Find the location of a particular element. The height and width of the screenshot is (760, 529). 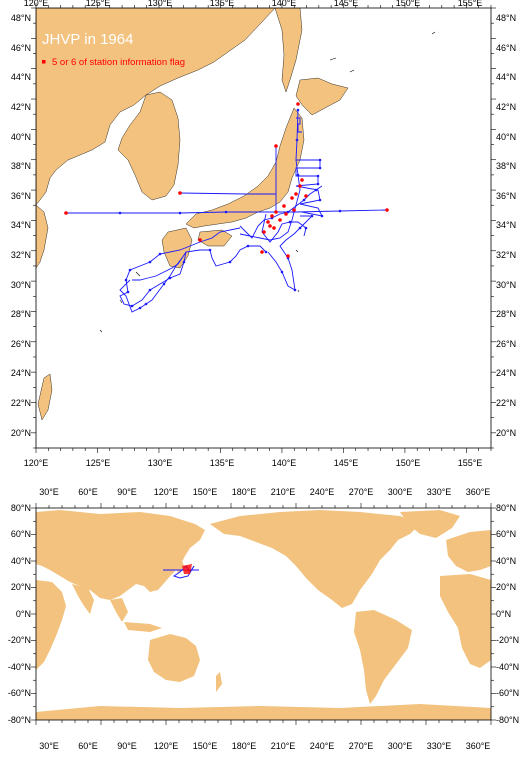

tick-label: 145°E is located at coordinates (346, 463).